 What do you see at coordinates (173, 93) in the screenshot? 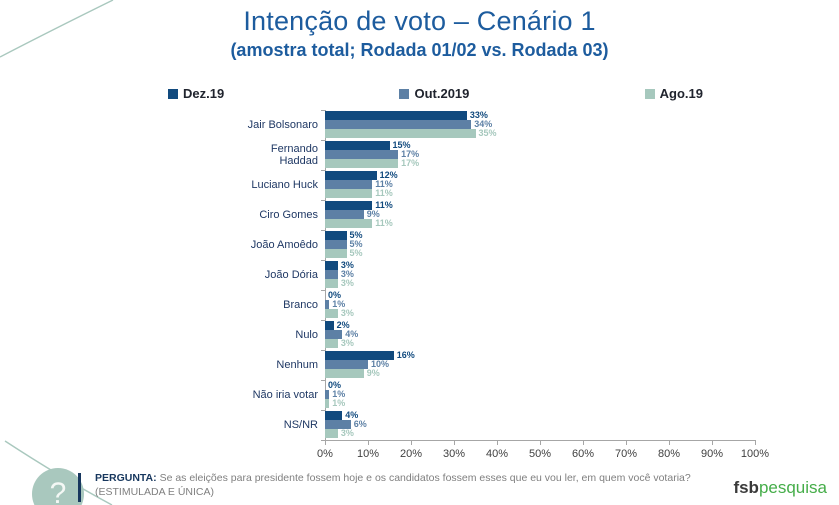
I see `legend-swatch-dez19` at bounding box center [173, 93].